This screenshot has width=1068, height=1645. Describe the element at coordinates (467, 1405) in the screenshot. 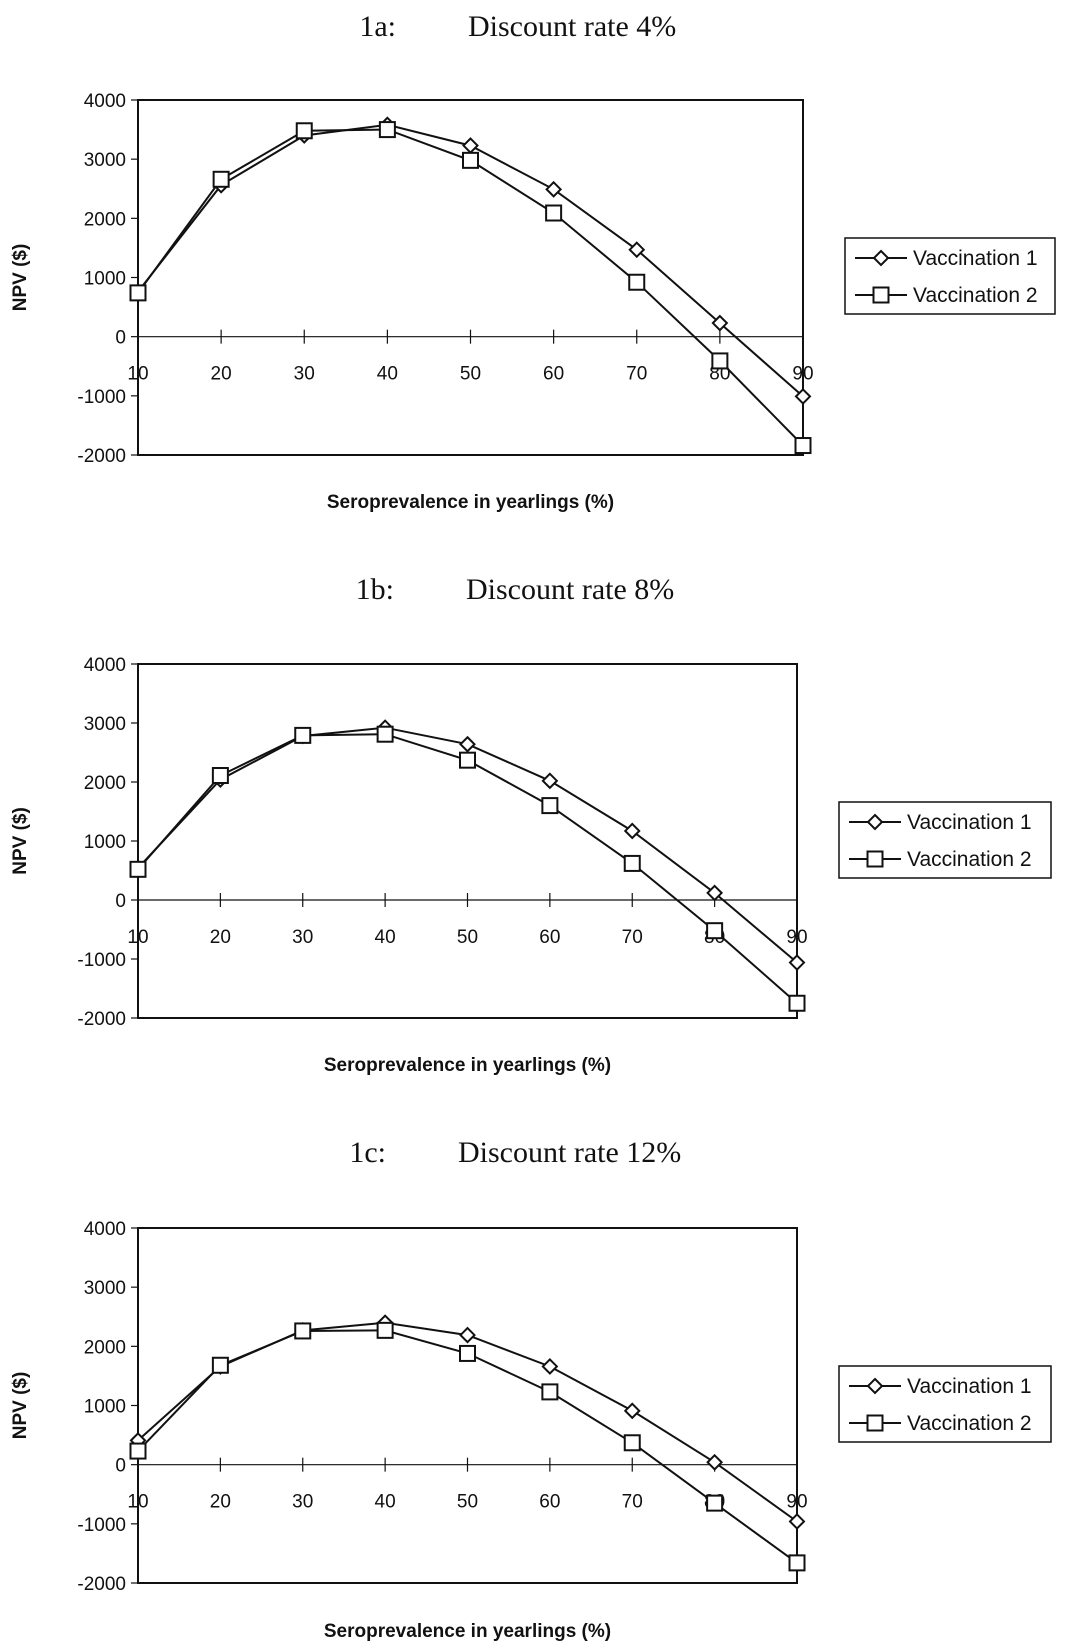

I see `plot-area-frame` at that location.